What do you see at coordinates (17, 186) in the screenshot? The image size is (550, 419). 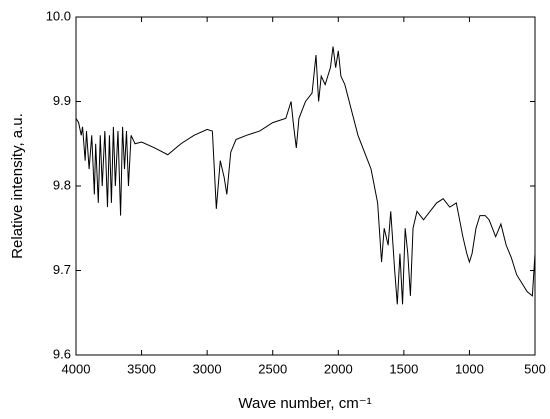 I see `y-axis-title: Relative intensity, a.u.` at bounding box center [17, 186].